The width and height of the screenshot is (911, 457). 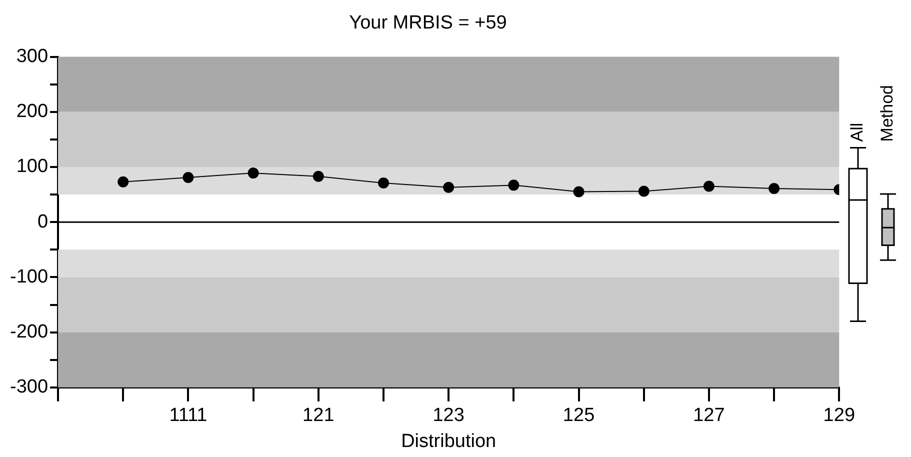 What do you see at coordinates (29, 277) in the screenshot?
I see `y-tick-label: -100` at bounding box center [29, 277].